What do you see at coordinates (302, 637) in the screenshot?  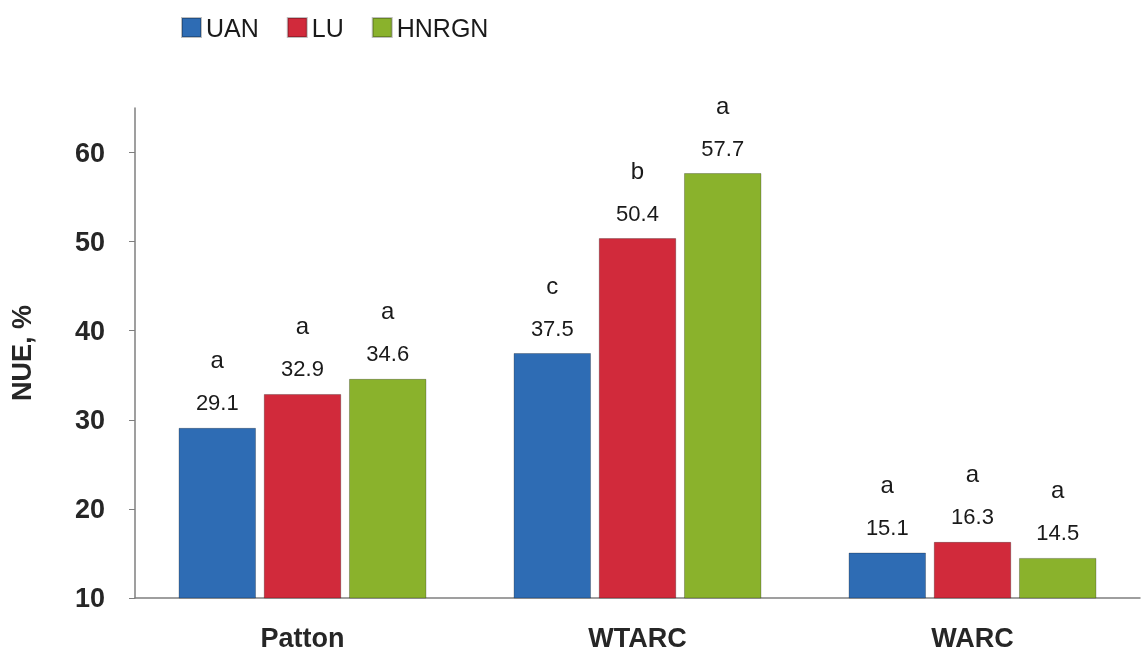 I see `x-tick-label: Patton` at bounding box center [302, 637].